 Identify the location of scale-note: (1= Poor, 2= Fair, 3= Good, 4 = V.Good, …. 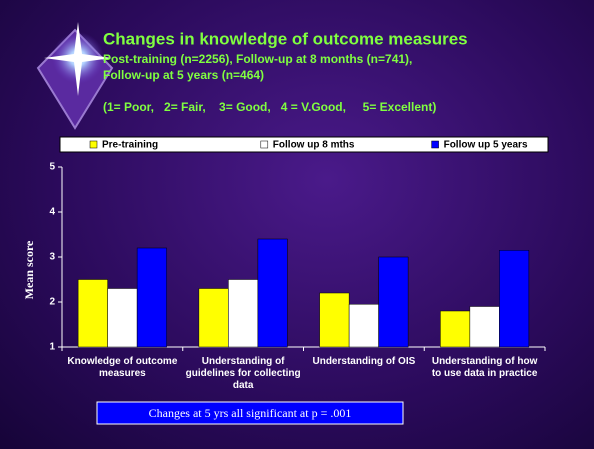
(269, 107).